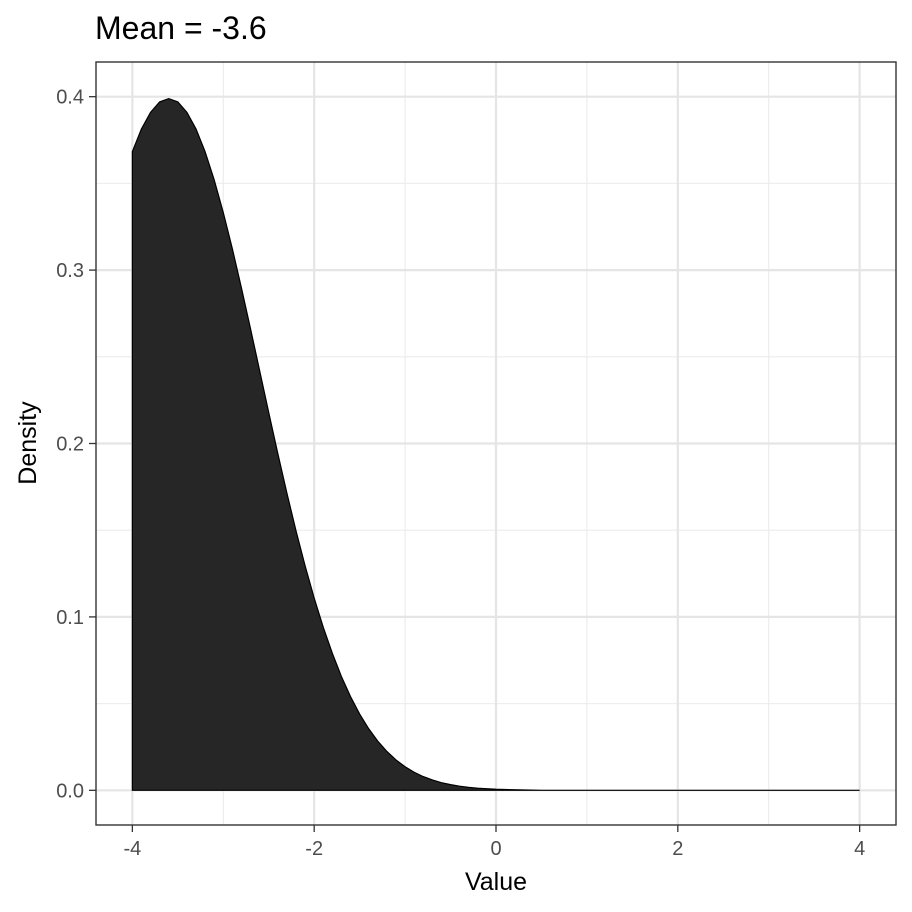 The width and height of the screenshot is (912, 912). What do you see at coordinates (28, 443) in the screenshot?
I see `y-axis-title: Density` at bounding box center [28, 443].